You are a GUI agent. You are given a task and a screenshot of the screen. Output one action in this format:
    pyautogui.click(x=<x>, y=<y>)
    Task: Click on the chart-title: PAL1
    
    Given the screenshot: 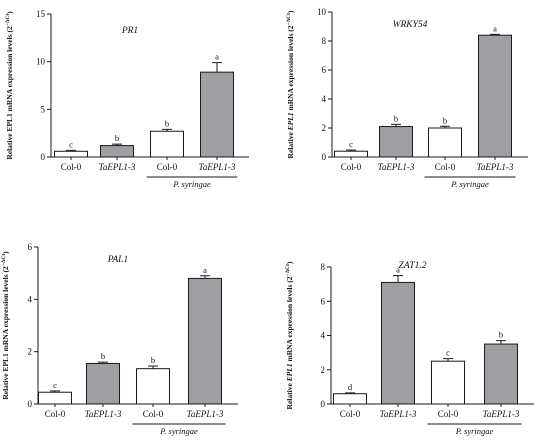 What is the action you would take?
    pyautogui.click(x=117, y=260)
    